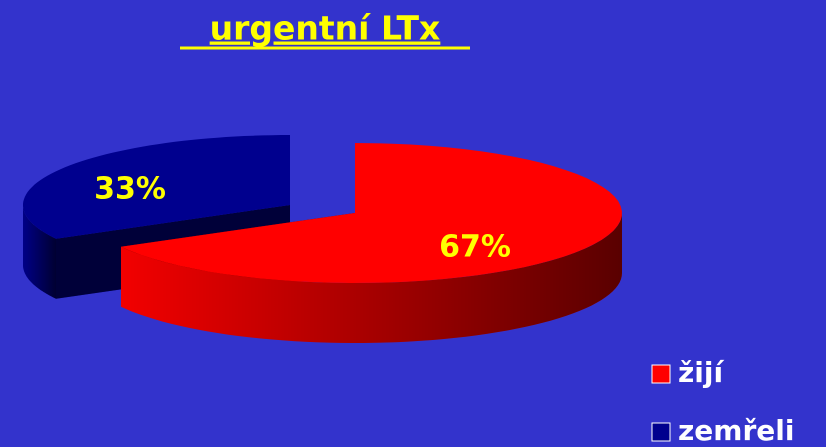 The width and height of the screenshot is (826, 447). Describe the element at coordinates (736, 430) in the screenshot. I see `legend-label: zemřeli` at that location.